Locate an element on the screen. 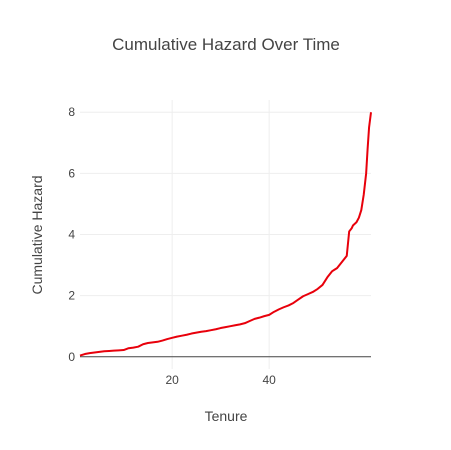  y-tick-label: 4 is located at coordinates (71, 235).